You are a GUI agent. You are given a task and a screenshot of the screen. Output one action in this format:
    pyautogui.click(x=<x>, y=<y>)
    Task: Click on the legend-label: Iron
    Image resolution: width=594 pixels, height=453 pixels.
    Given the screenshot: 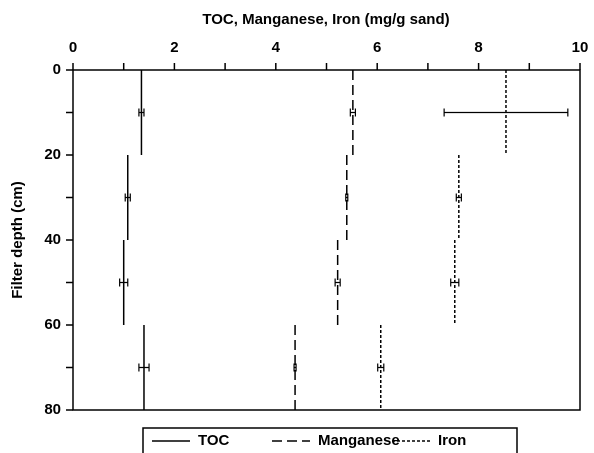 What is the action you would take?
    pyautogui.click(x=452, y=440)
    